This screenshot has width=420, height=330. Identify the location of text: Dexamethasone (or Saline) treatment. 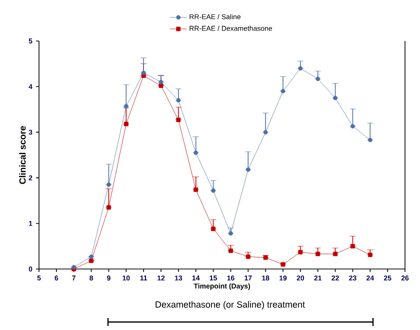
(230, 305).